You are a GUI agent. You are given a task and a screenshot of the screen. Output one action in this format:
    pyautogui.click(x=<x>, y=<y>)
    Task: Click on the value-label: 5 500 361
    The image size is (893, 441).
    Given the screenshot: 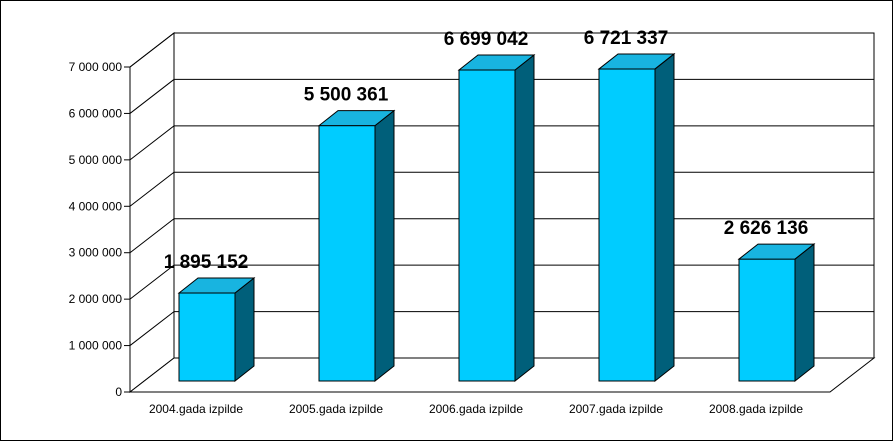 What is the action you would take?
    pyautogui.click(x=346, y=95)
    